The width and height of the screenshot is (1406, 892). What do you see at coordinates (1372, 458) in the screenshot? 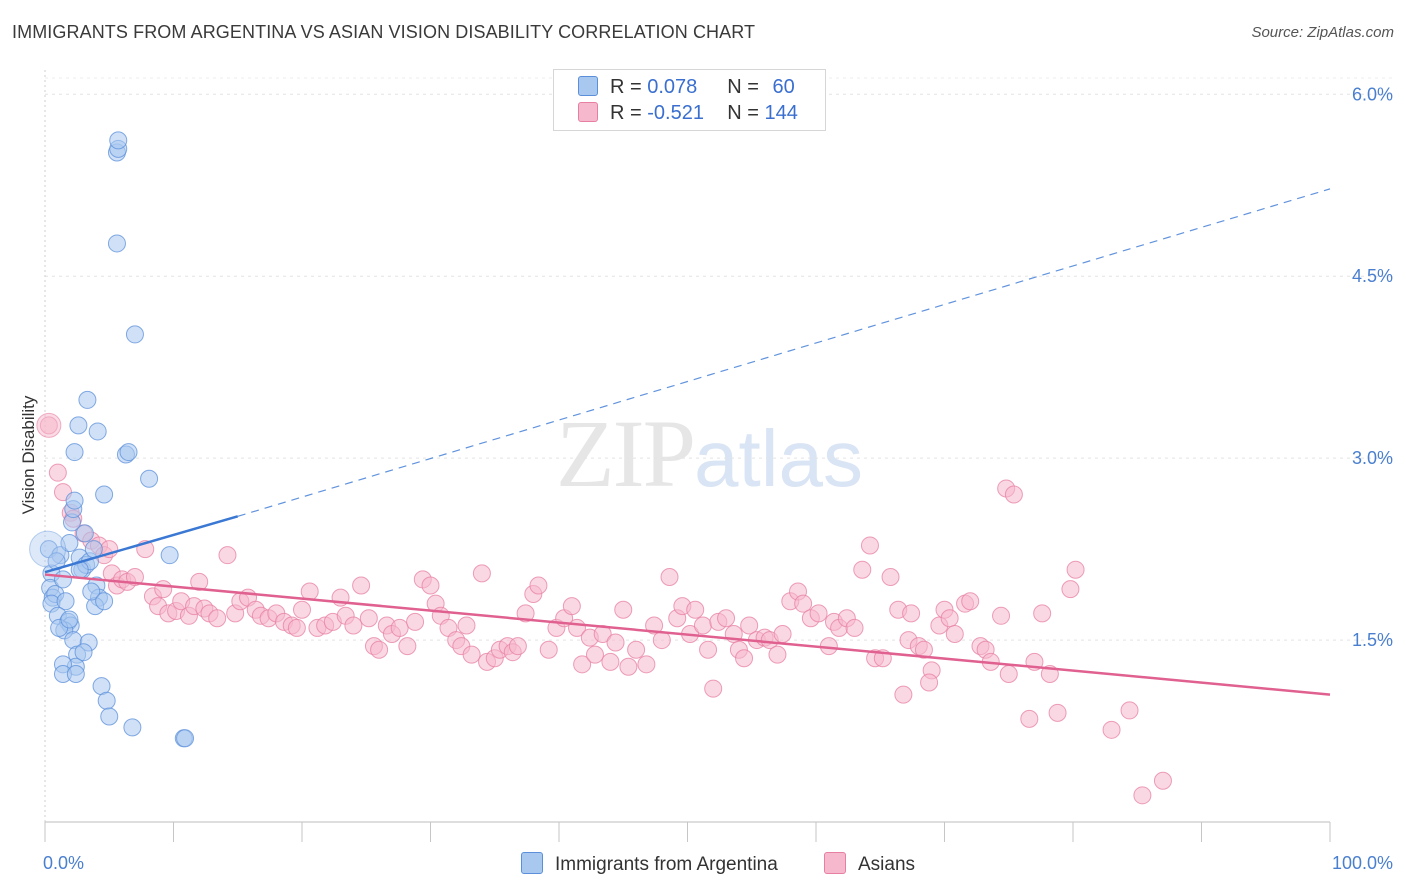
I see `y-tick-label: 3.0%` at bounding box center [1372, 458].